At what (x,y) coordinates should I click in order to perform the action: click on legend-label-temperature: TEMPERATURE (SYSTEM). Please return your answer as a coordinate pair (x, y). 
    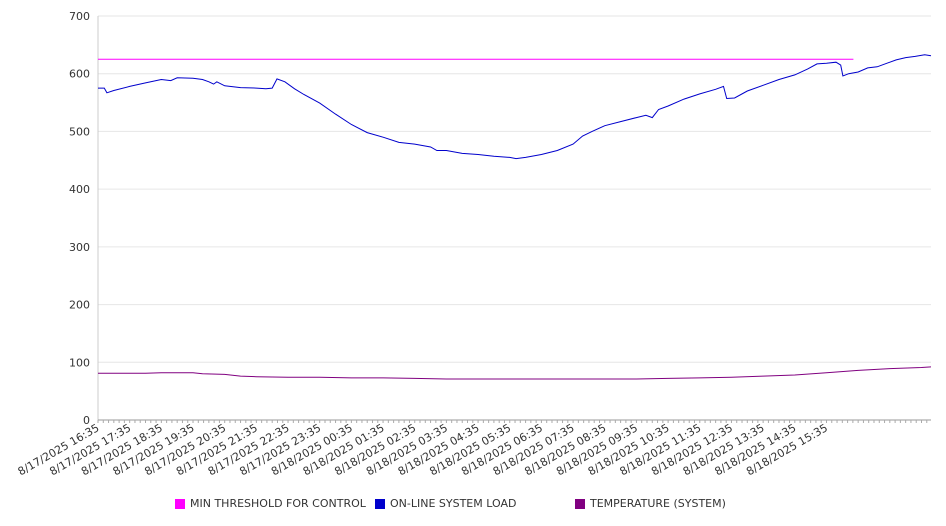
    Looking at the image, I should click on (658, 503).